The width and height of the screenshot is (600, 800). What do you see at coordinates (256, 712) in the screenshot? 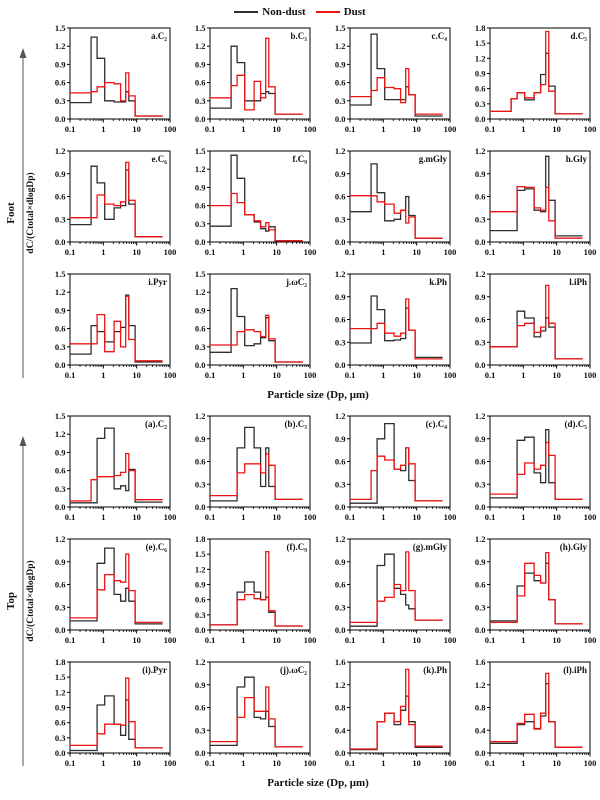
I see `plot-canvas: 0.0 0.3 0.6 0.9 1.2 0.1 1 10 100 (j).ωC₂` at bounding box center [256, 712].